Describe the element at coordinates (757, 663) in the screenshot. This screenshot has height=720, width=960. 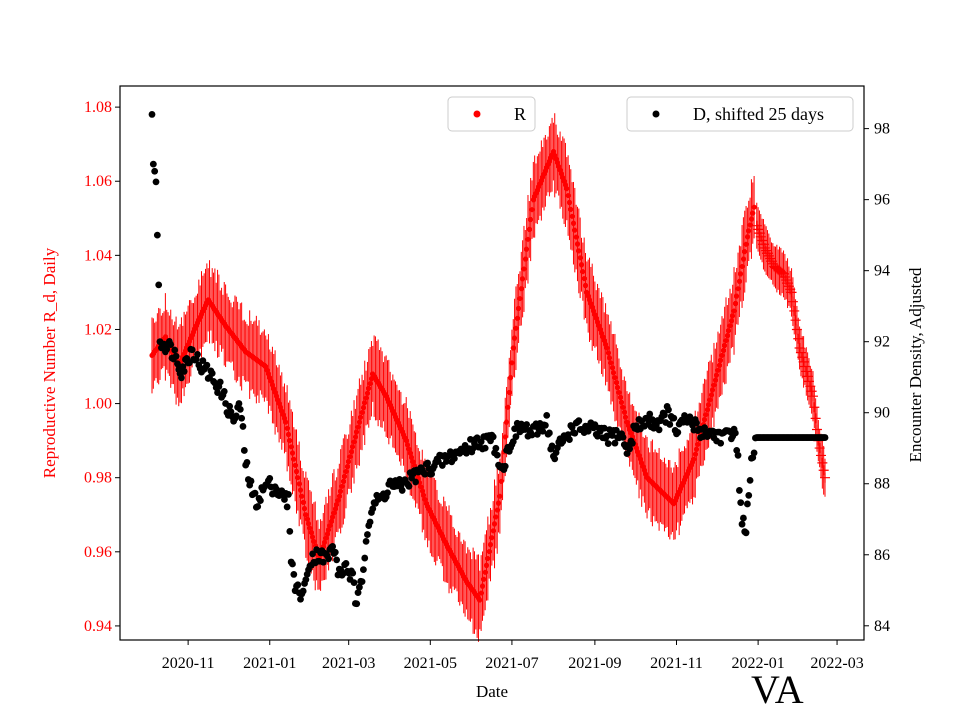
I see `x-tick-label: 2022-01` at that location.